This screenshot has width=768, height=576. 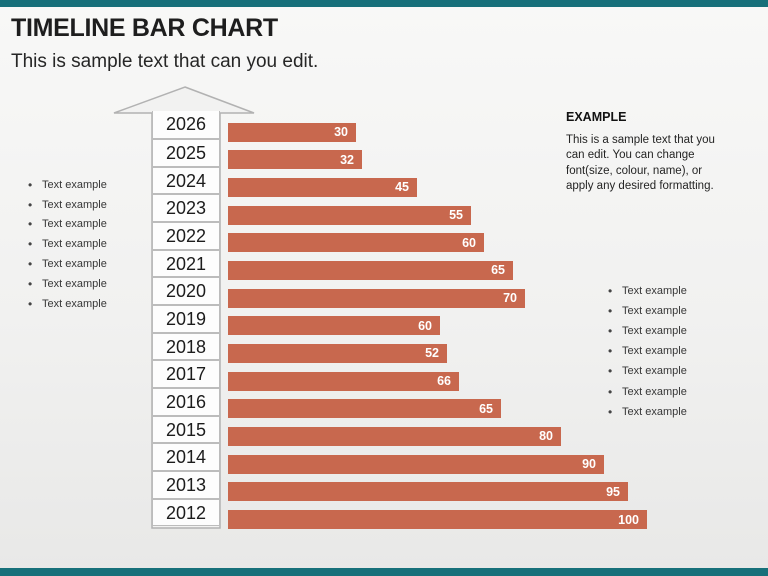 I want to click on example-body-line: This is a sample text that you, so click(x=640, y=140).